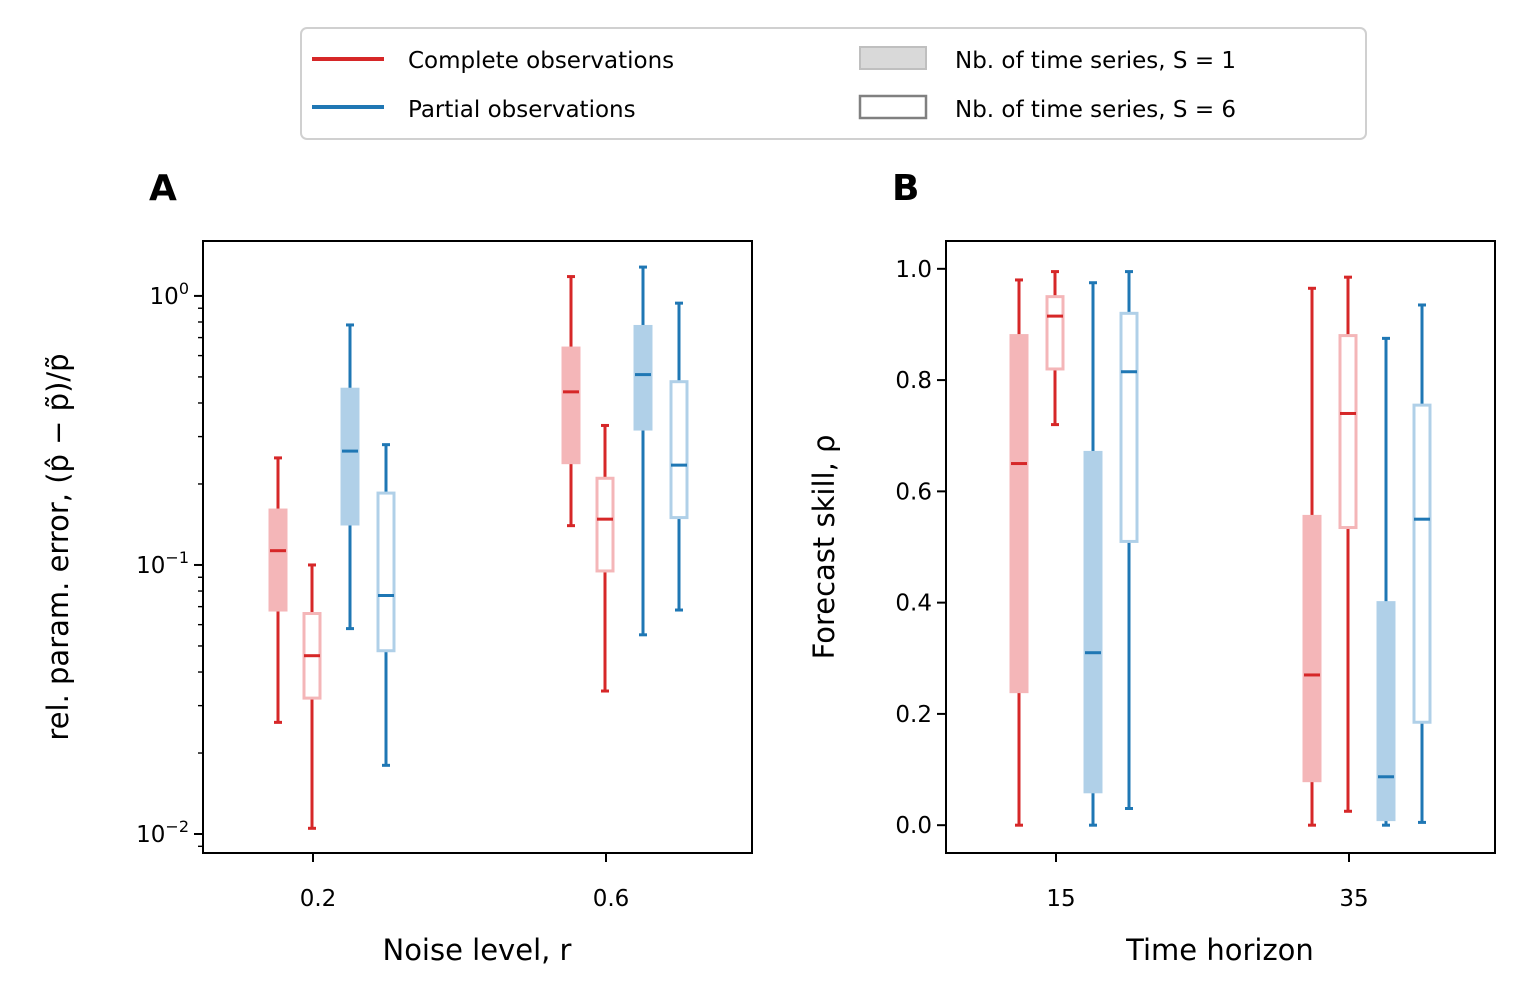 This screenshot has height=1002, width=1524. I want to click on y-tick-exponent: 0, so click(184, 288).